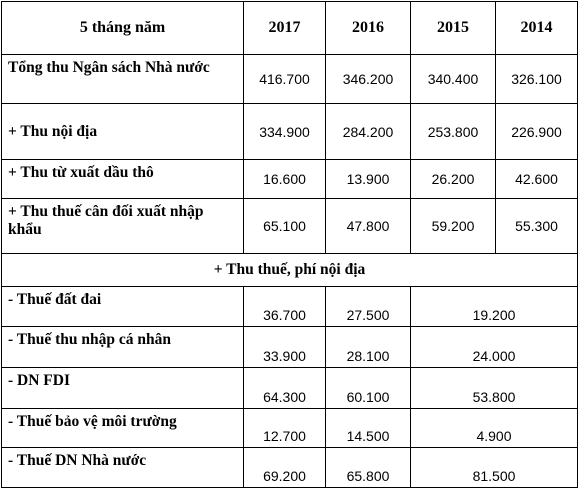  What do you see at coordinates (122, 428) in the screenshot?
I see `row-label: - Thuế bảo vệ môi trường` at bounding box center [122, 428].